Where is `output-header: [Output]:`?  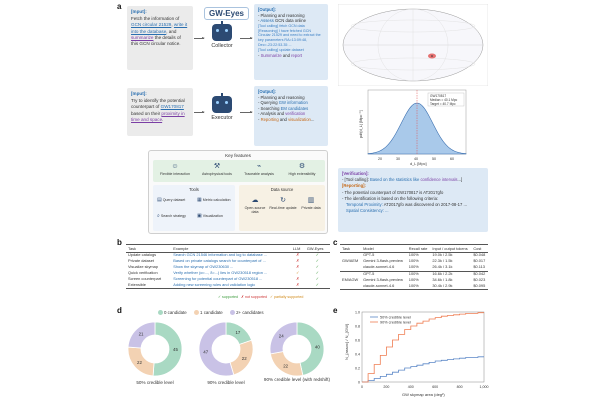 output-header: [Output]: is located at coordinates (267, 9).